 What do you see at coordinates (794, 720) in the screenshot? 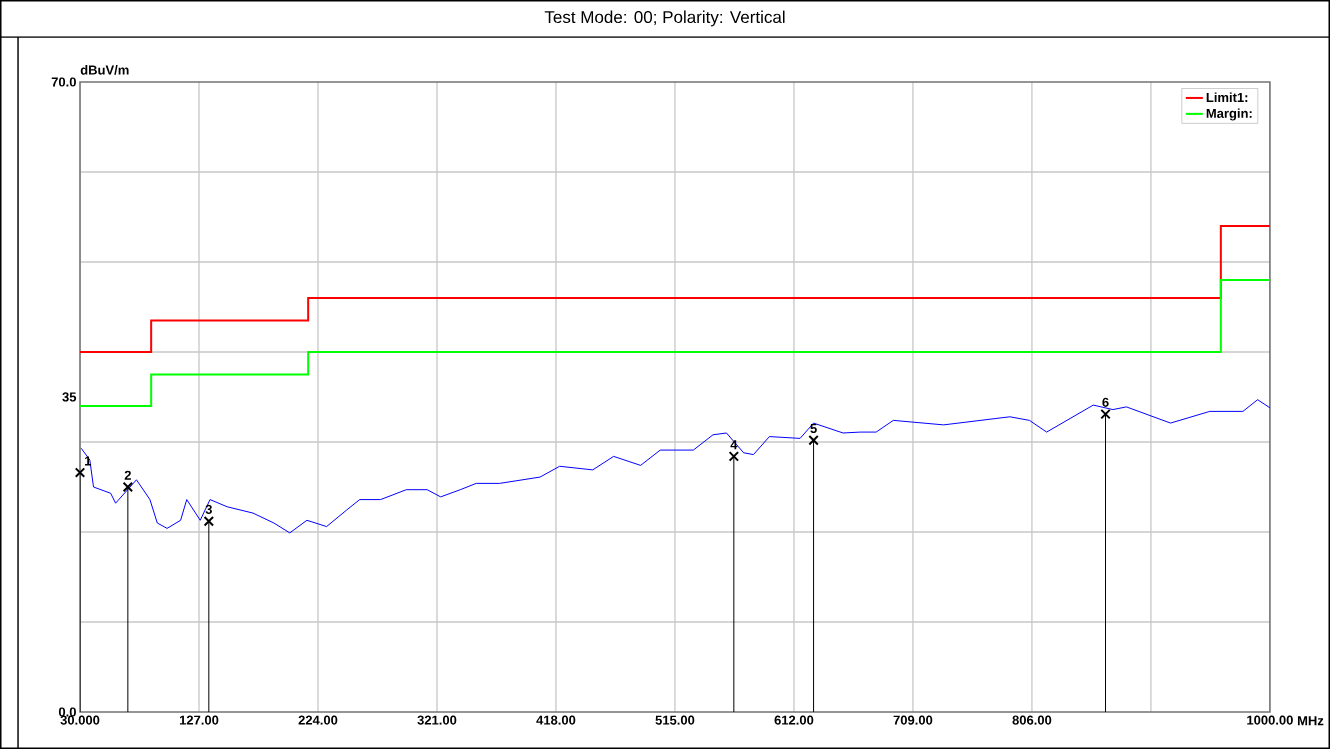
I see `x-tick-label: 612.00` at bounding box center [794, 720].